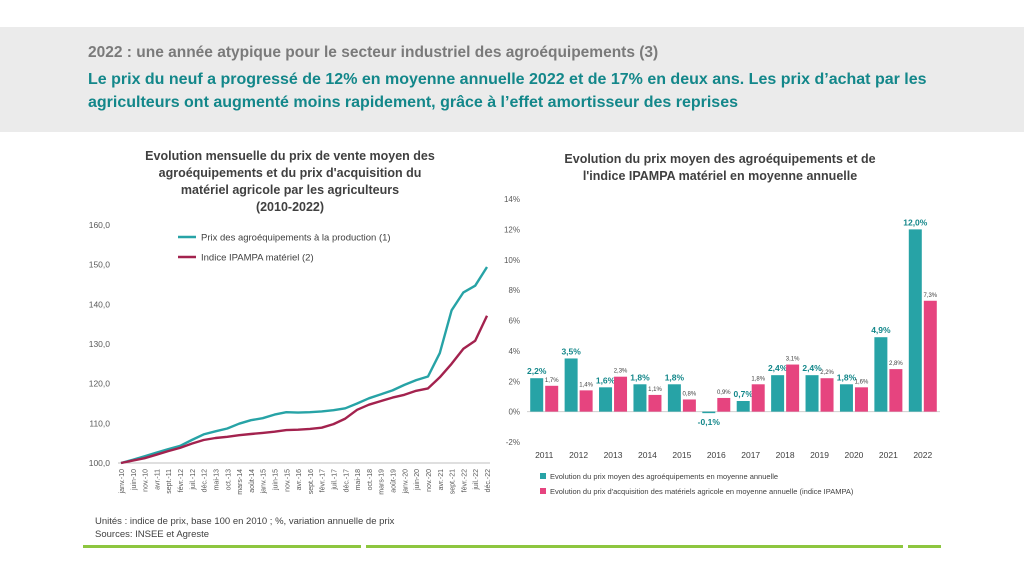  I want to click on y-tick-label: 12%, so click(512, 229).